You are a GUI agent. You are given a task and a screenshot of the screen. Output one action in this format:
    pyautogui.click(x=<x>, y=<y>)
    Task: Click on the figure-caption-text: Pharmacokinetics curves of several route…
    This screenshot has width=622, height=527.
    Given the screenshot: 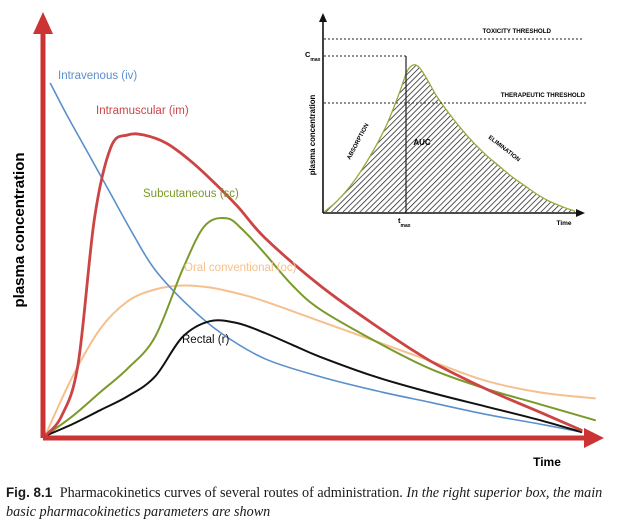 What is the action you would take?
    pyautogui.click(x=231, y=493)
    